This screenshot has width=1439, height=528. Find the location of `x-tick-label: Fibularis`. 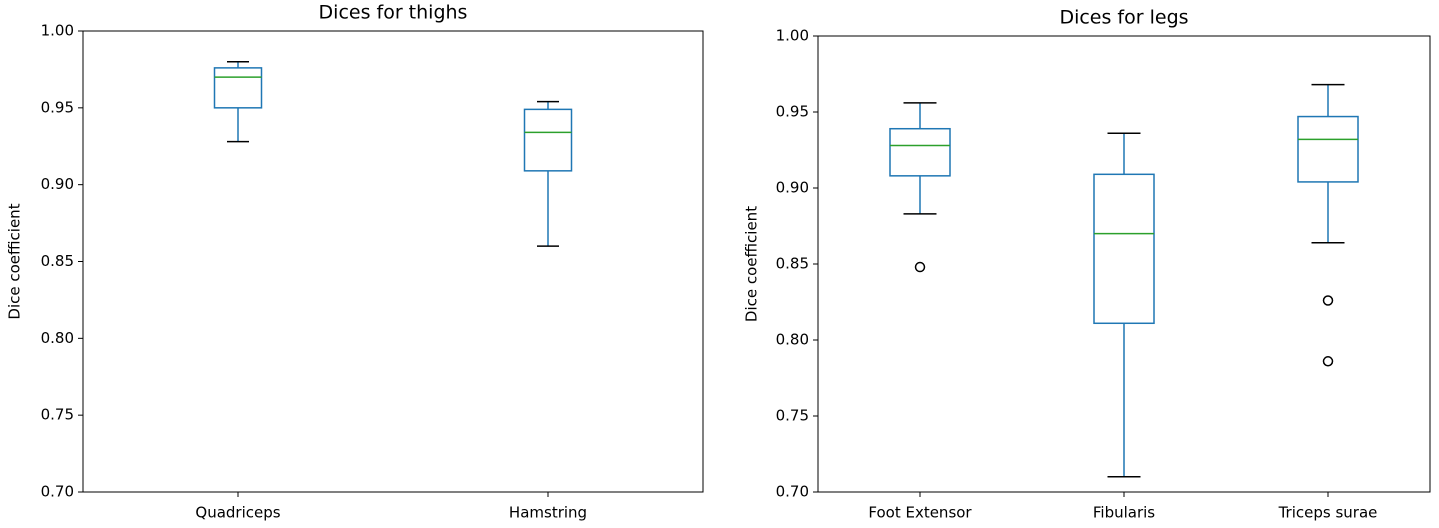

x-tick-label: Fibularis is located at coordinates (1124, 513).